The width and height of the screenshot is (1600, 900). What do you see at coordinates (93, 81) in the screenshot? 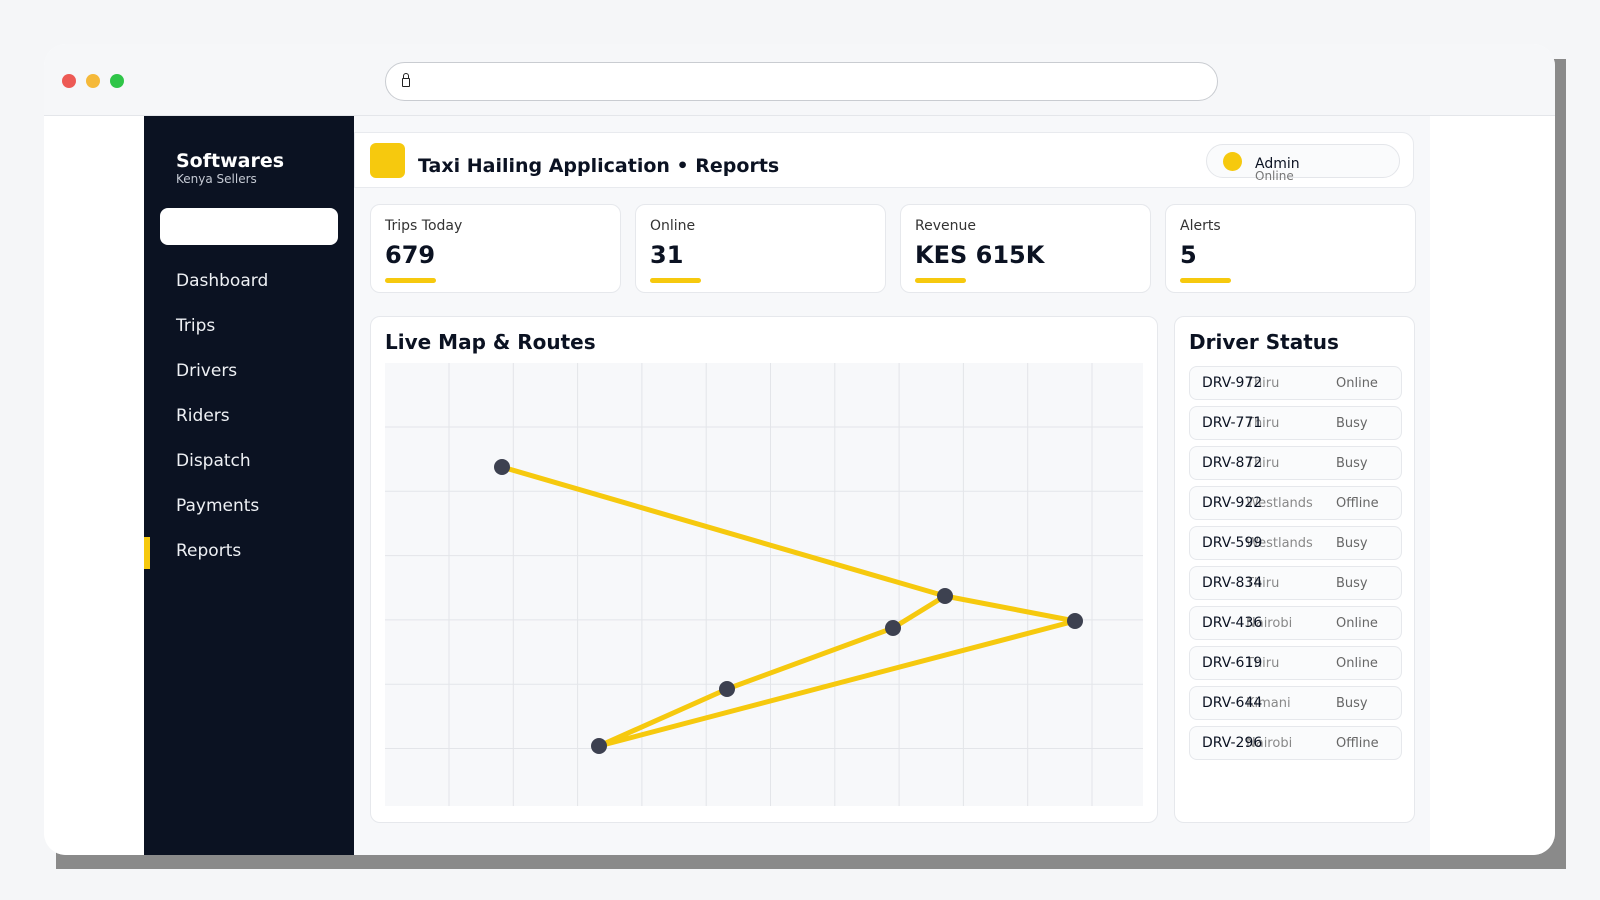
I see `minimize-window-button` at bounding box center [93, 81].